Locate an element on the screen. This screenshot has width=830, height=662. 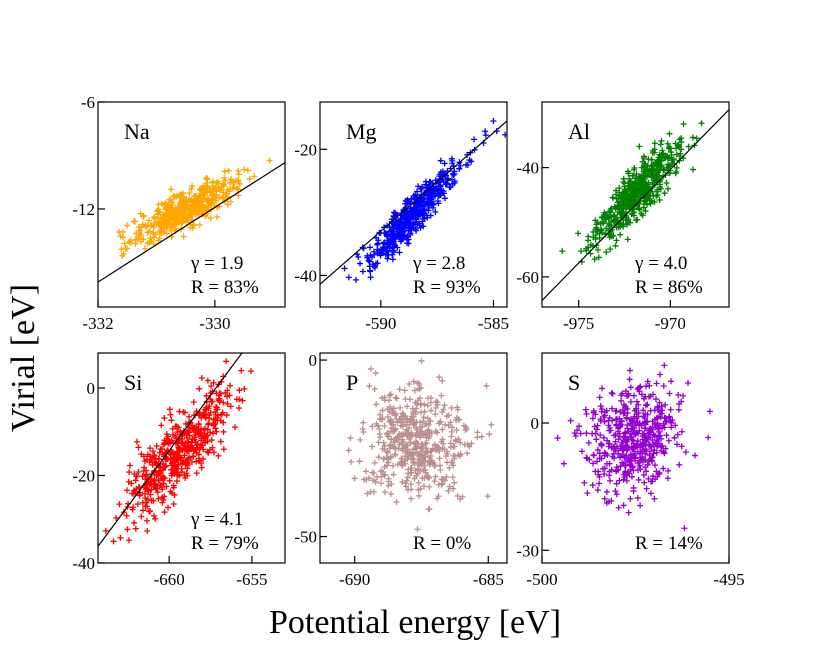
panel-al: -975 -970 -60 -40 Al γ = 4.0 R = 86% is located at coordinates (623, 217).